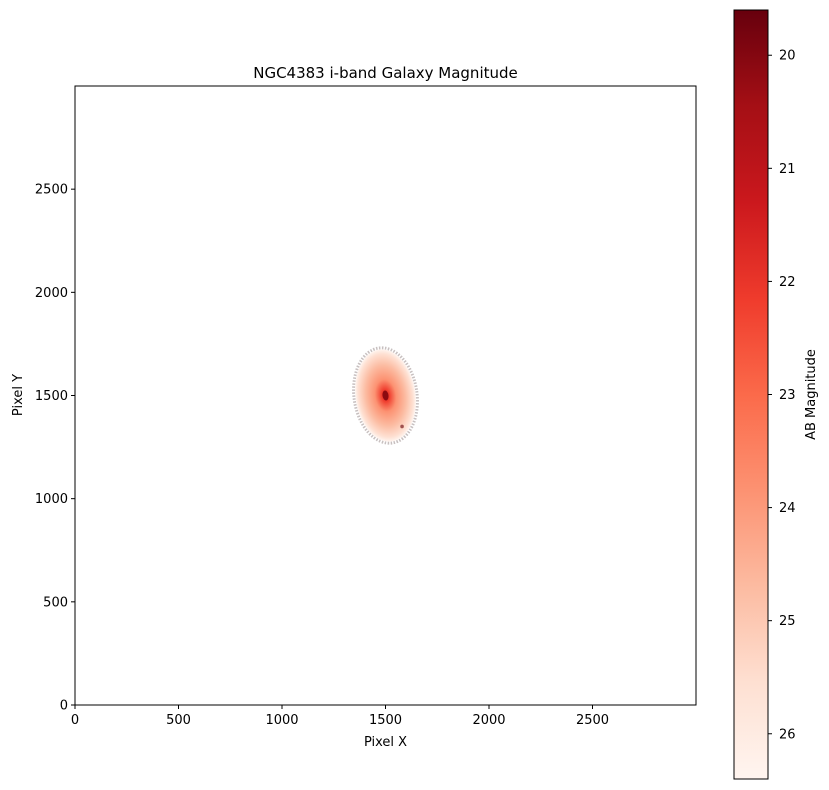 Image resolution: width=829 pixels, height=790 pixels. What do you see at coordinates (51, 190) in the screenshot?
I see `y-tick-label: 2500` at bounding box center [51, 190].